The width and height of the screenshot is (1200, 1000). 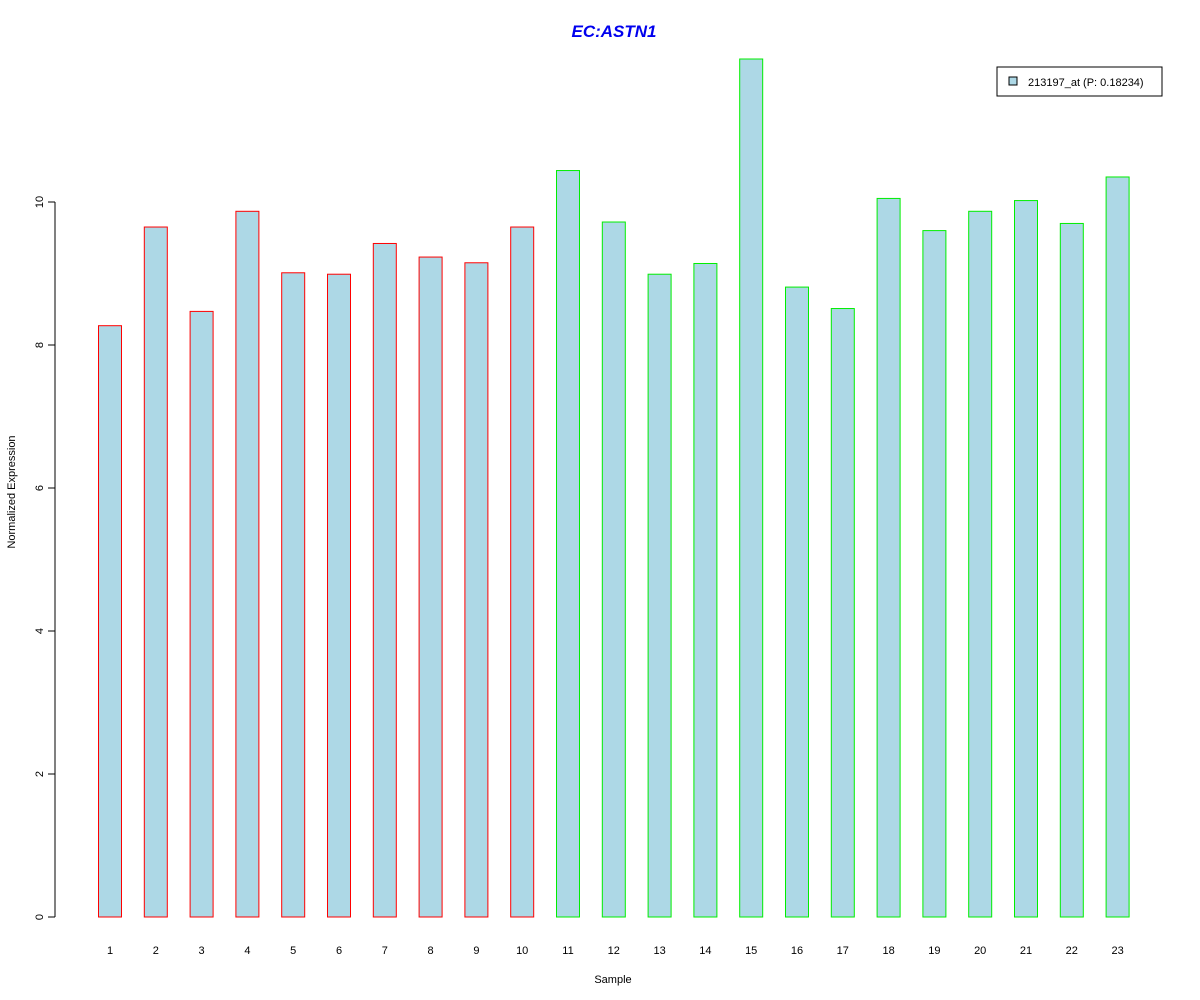 What do you see at coordinates (888, 951) in the screenshot?
I see `x-tick-label: 18` at bounding box center [888, 951].